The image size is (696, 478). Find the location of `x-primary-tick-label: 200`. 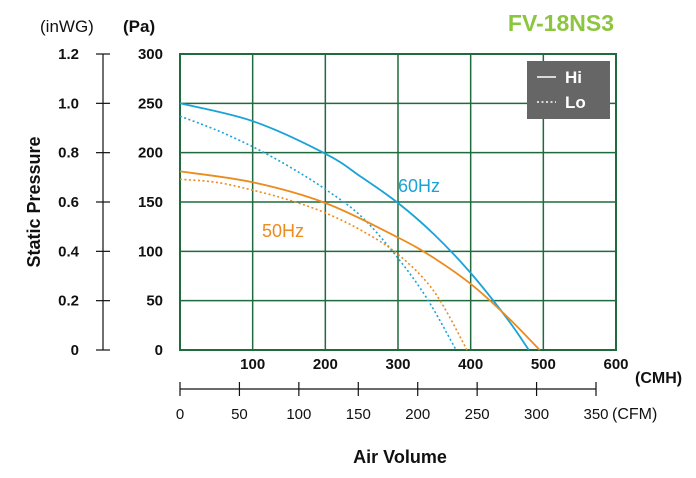

x-primary-tick-label: 200 is located at coordinates (325, 364).